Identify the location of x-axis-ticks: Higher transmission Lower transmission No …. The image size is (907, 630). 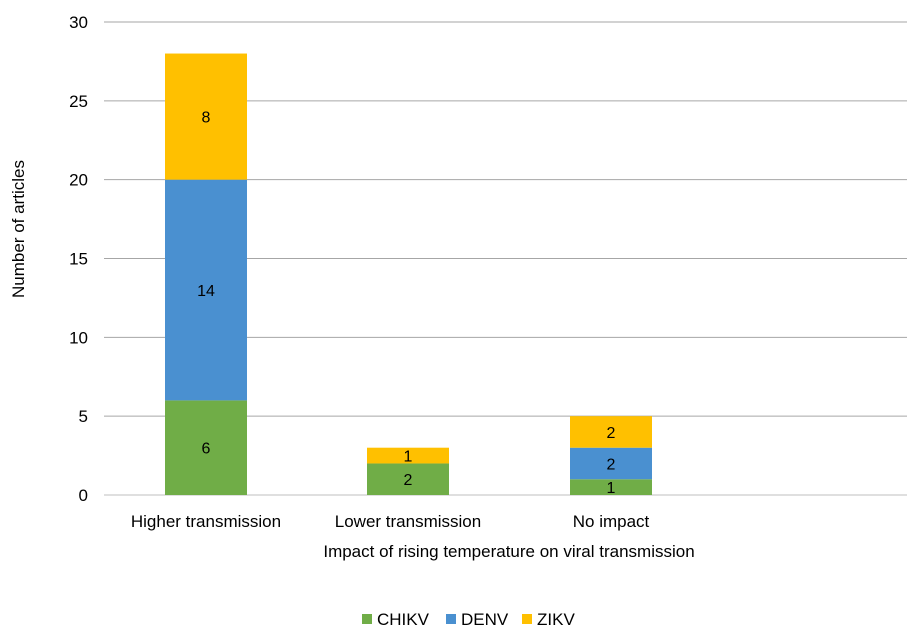
(390, 521).